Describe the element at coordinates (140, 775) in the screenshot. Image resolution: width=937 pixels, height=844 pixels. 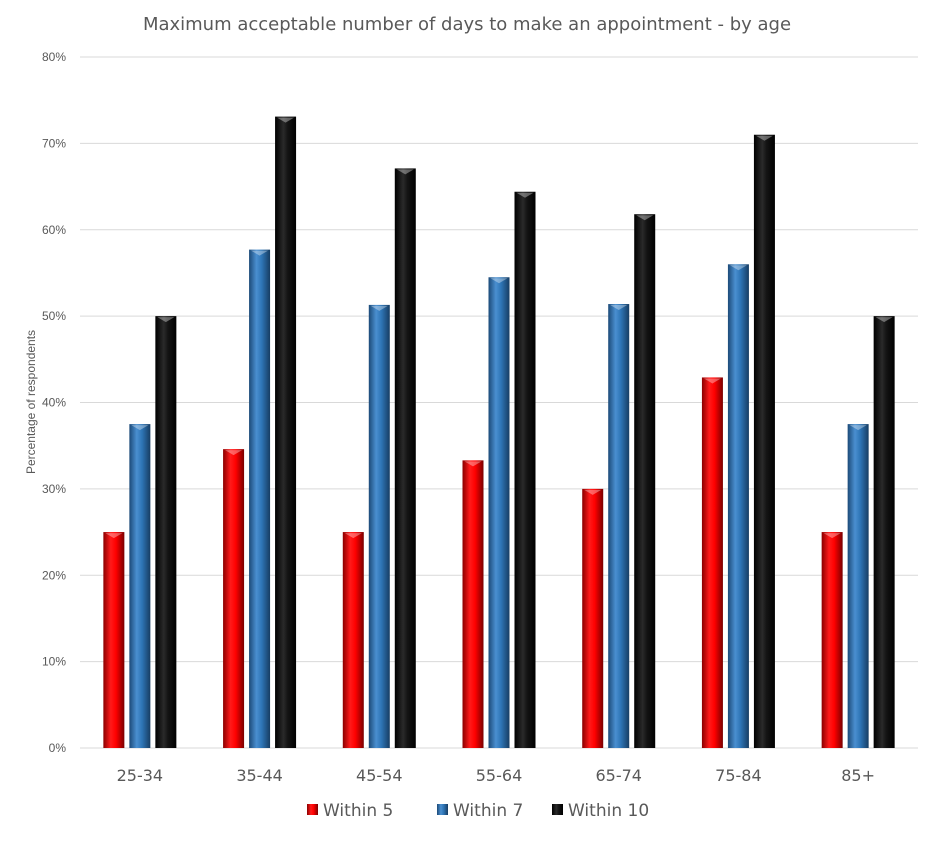
I see `x-tick-label: 25-34` at that location.